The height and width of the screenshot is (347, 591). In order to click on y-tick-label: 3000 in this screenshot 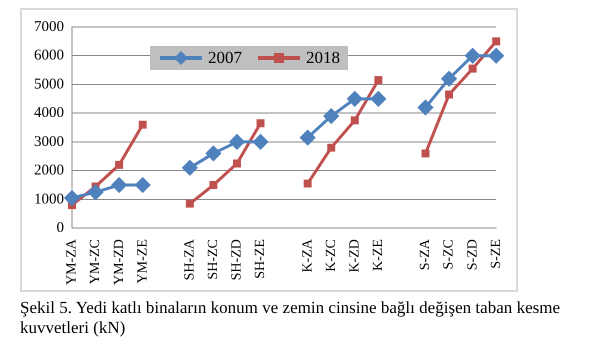, I will do `click(49, 142)`.